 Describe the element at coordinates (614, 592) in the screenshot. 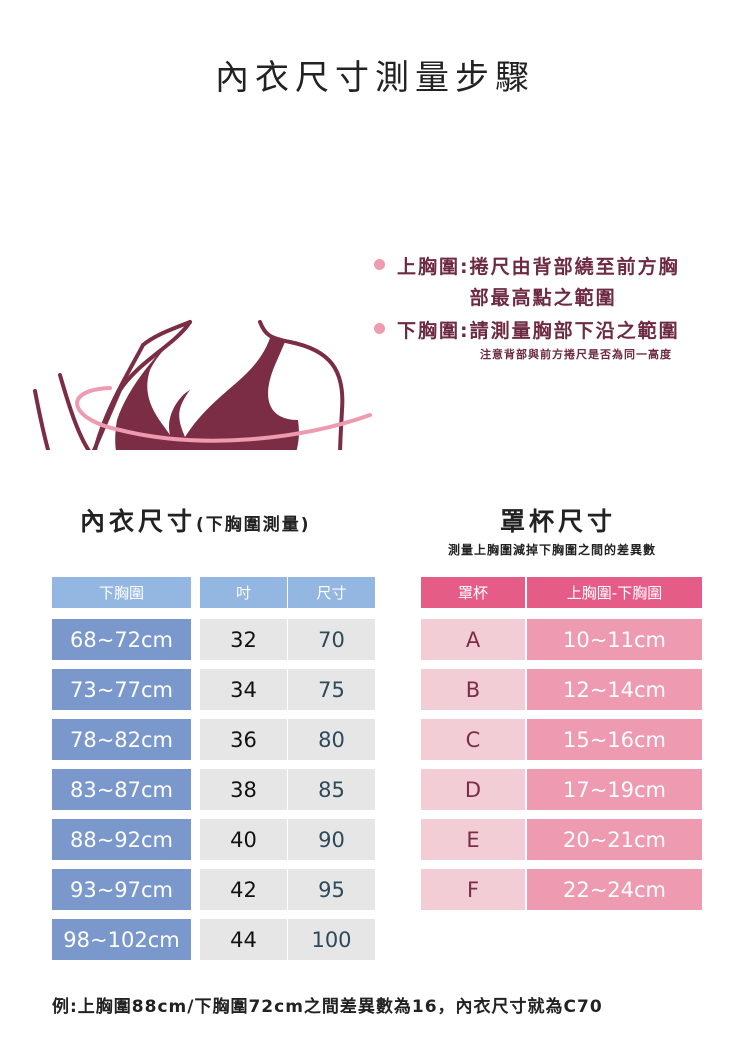

I see `right-header-cell: 上胸圍-下胸圍` at that location.